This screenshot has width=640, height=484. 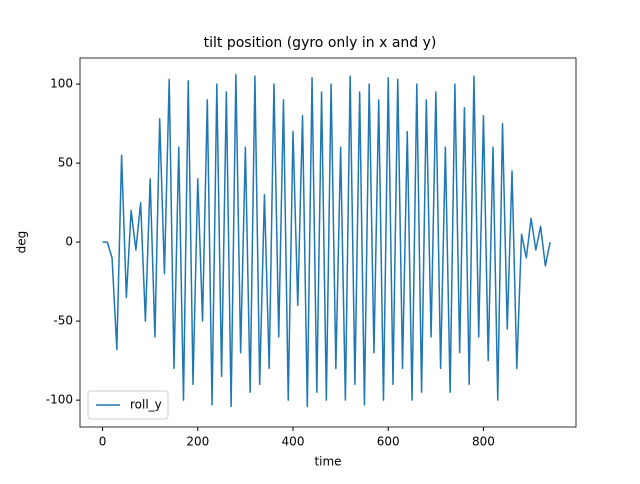 What do you see at coordinates (103, 442) in the screenshot?
I see `x-tick-label: 0` at bounding box center [103, 442].